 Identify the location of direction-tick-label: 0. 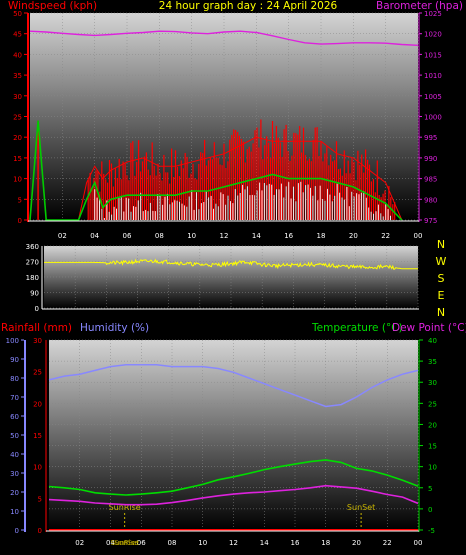
(37, 309).